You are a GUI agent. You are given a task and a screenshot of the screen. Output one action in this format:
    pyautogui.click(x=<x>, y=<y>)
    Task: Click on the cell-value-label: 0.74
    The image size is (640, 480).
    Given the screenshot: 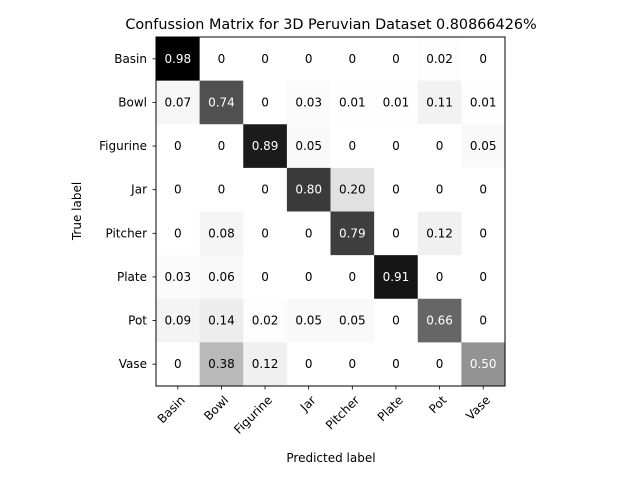 What is the action you would take?
    pyautogui.click(x=221, y=102)
    